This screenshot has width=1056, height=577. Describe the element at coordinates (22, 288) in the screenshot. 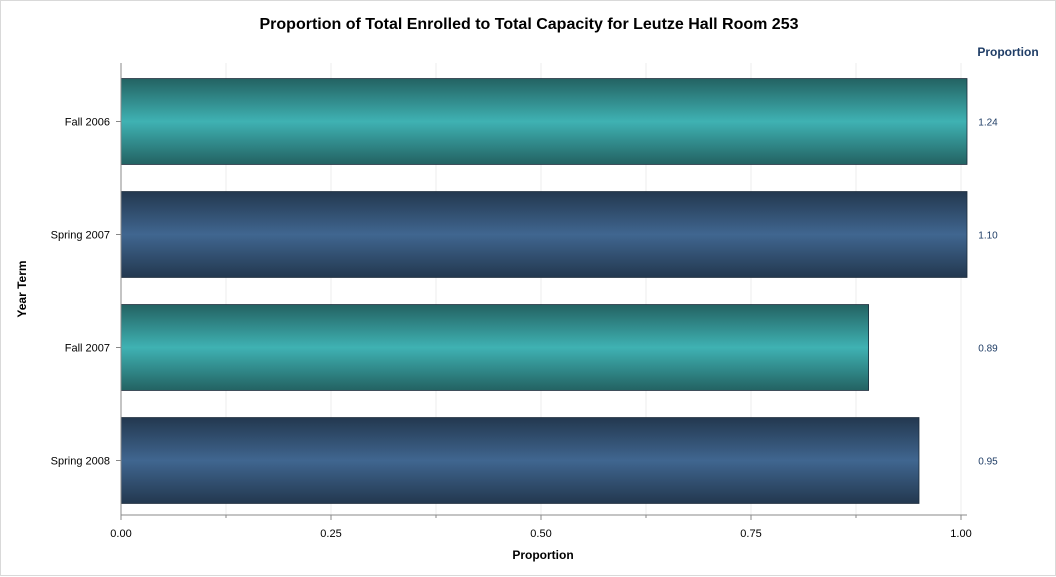

I see `y-axis-title: Year Term` at that location.